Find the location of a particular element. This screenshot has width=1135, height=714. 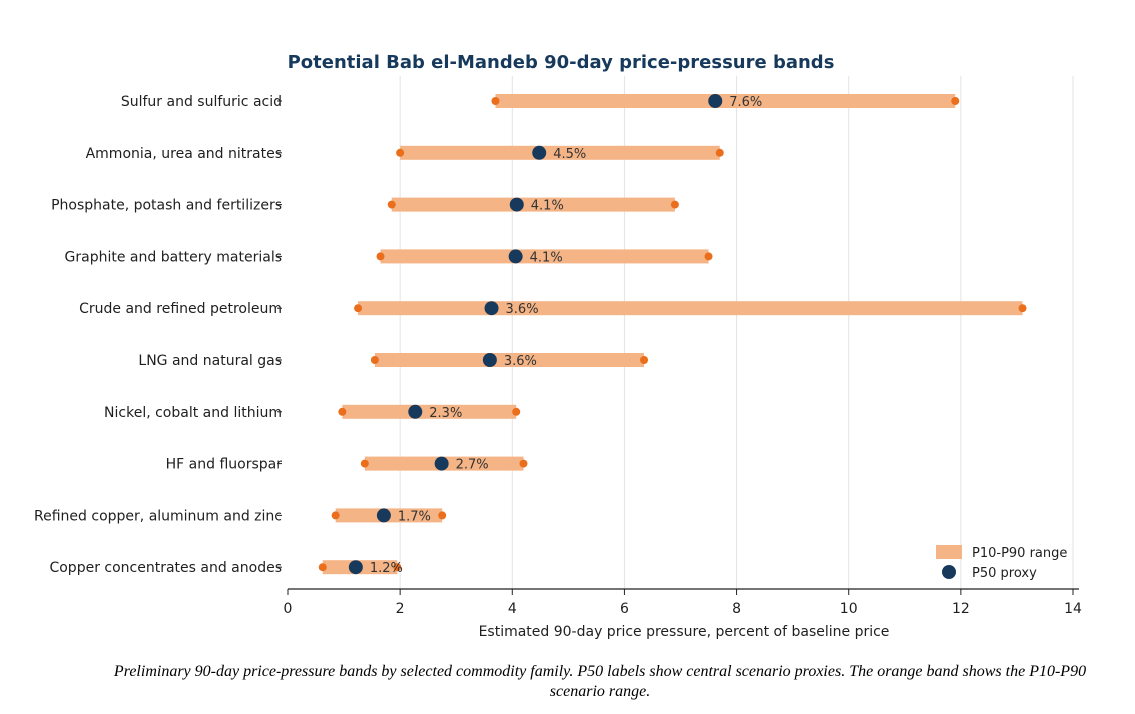

category-label: HF and fluorspar is located at coordinates (224, 465).